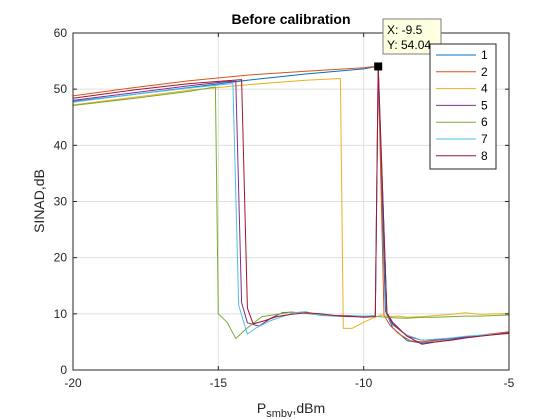  I want to click on datatip-y: Y: 54.04, so click(409, 45).